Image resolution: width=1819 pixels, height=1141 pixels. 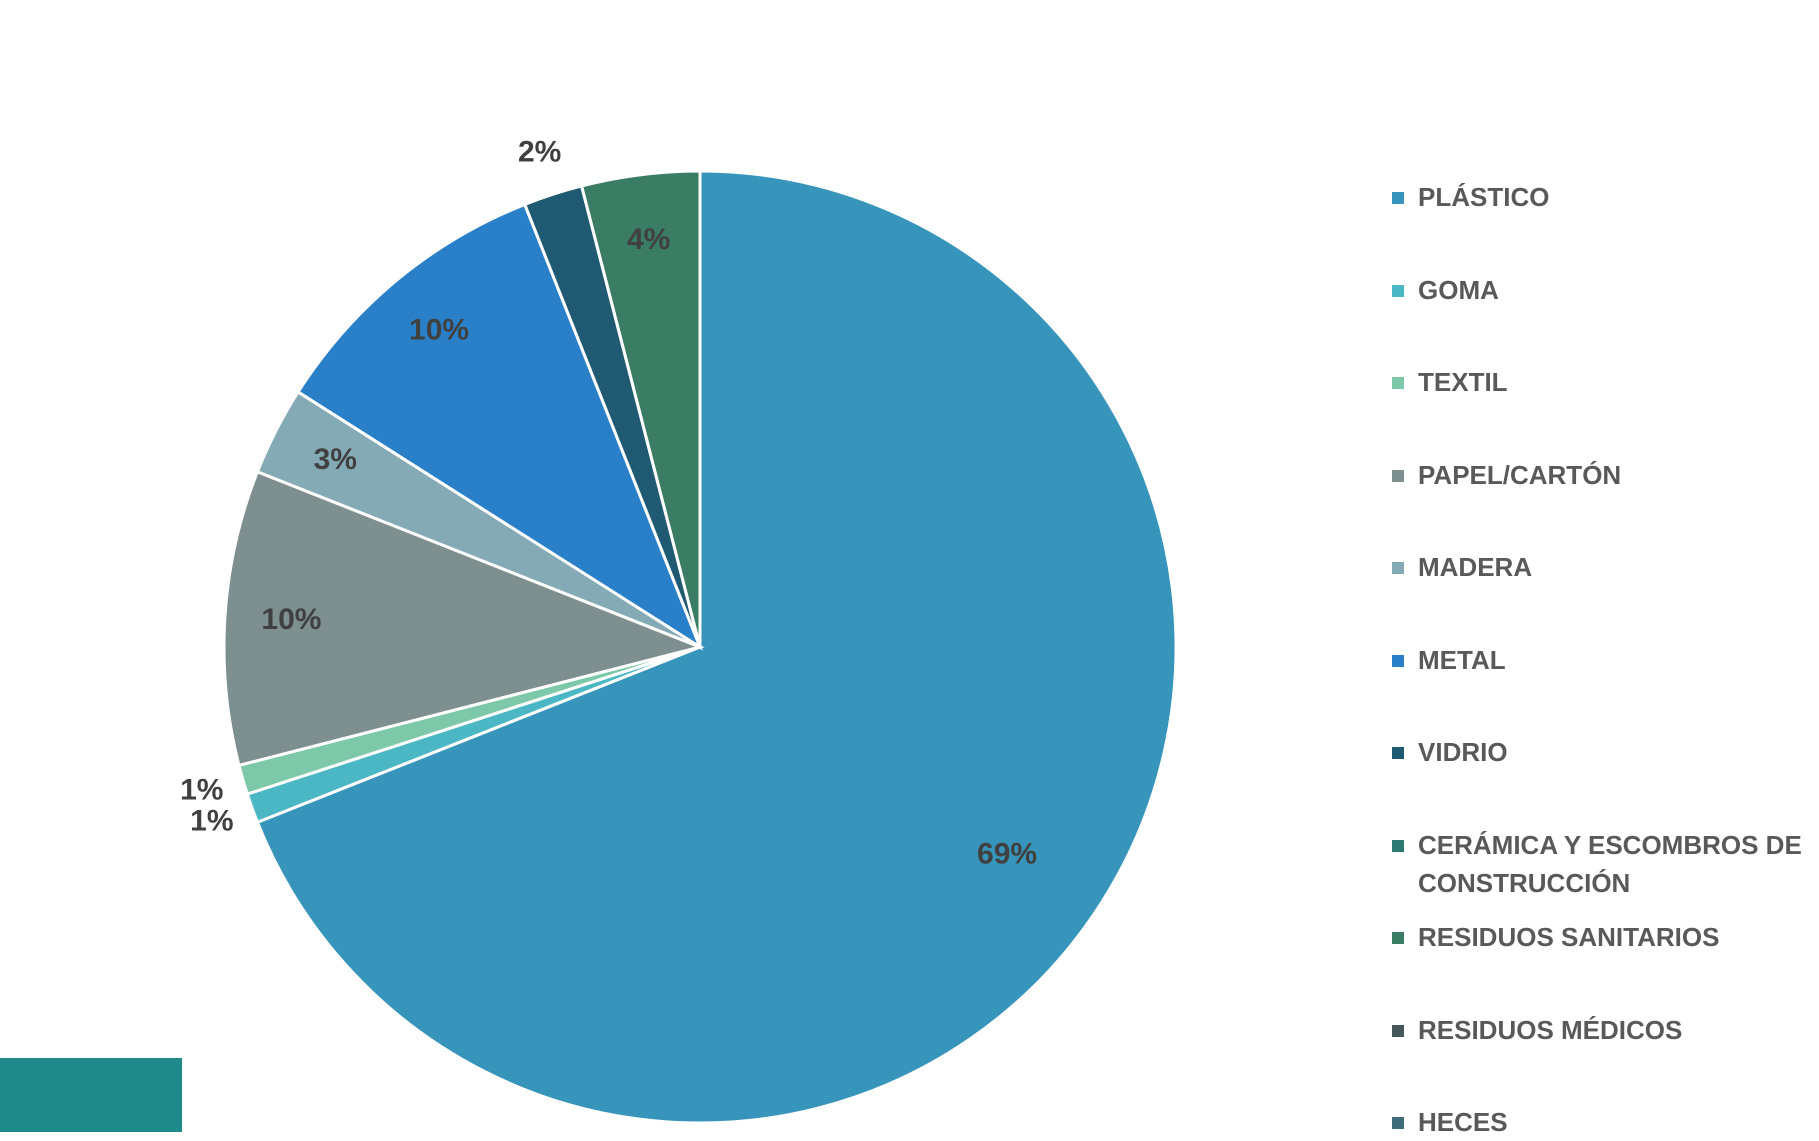 I want to click on legend-label: RESIDUOS SANITARIOS, so click(x=1569, y=937).